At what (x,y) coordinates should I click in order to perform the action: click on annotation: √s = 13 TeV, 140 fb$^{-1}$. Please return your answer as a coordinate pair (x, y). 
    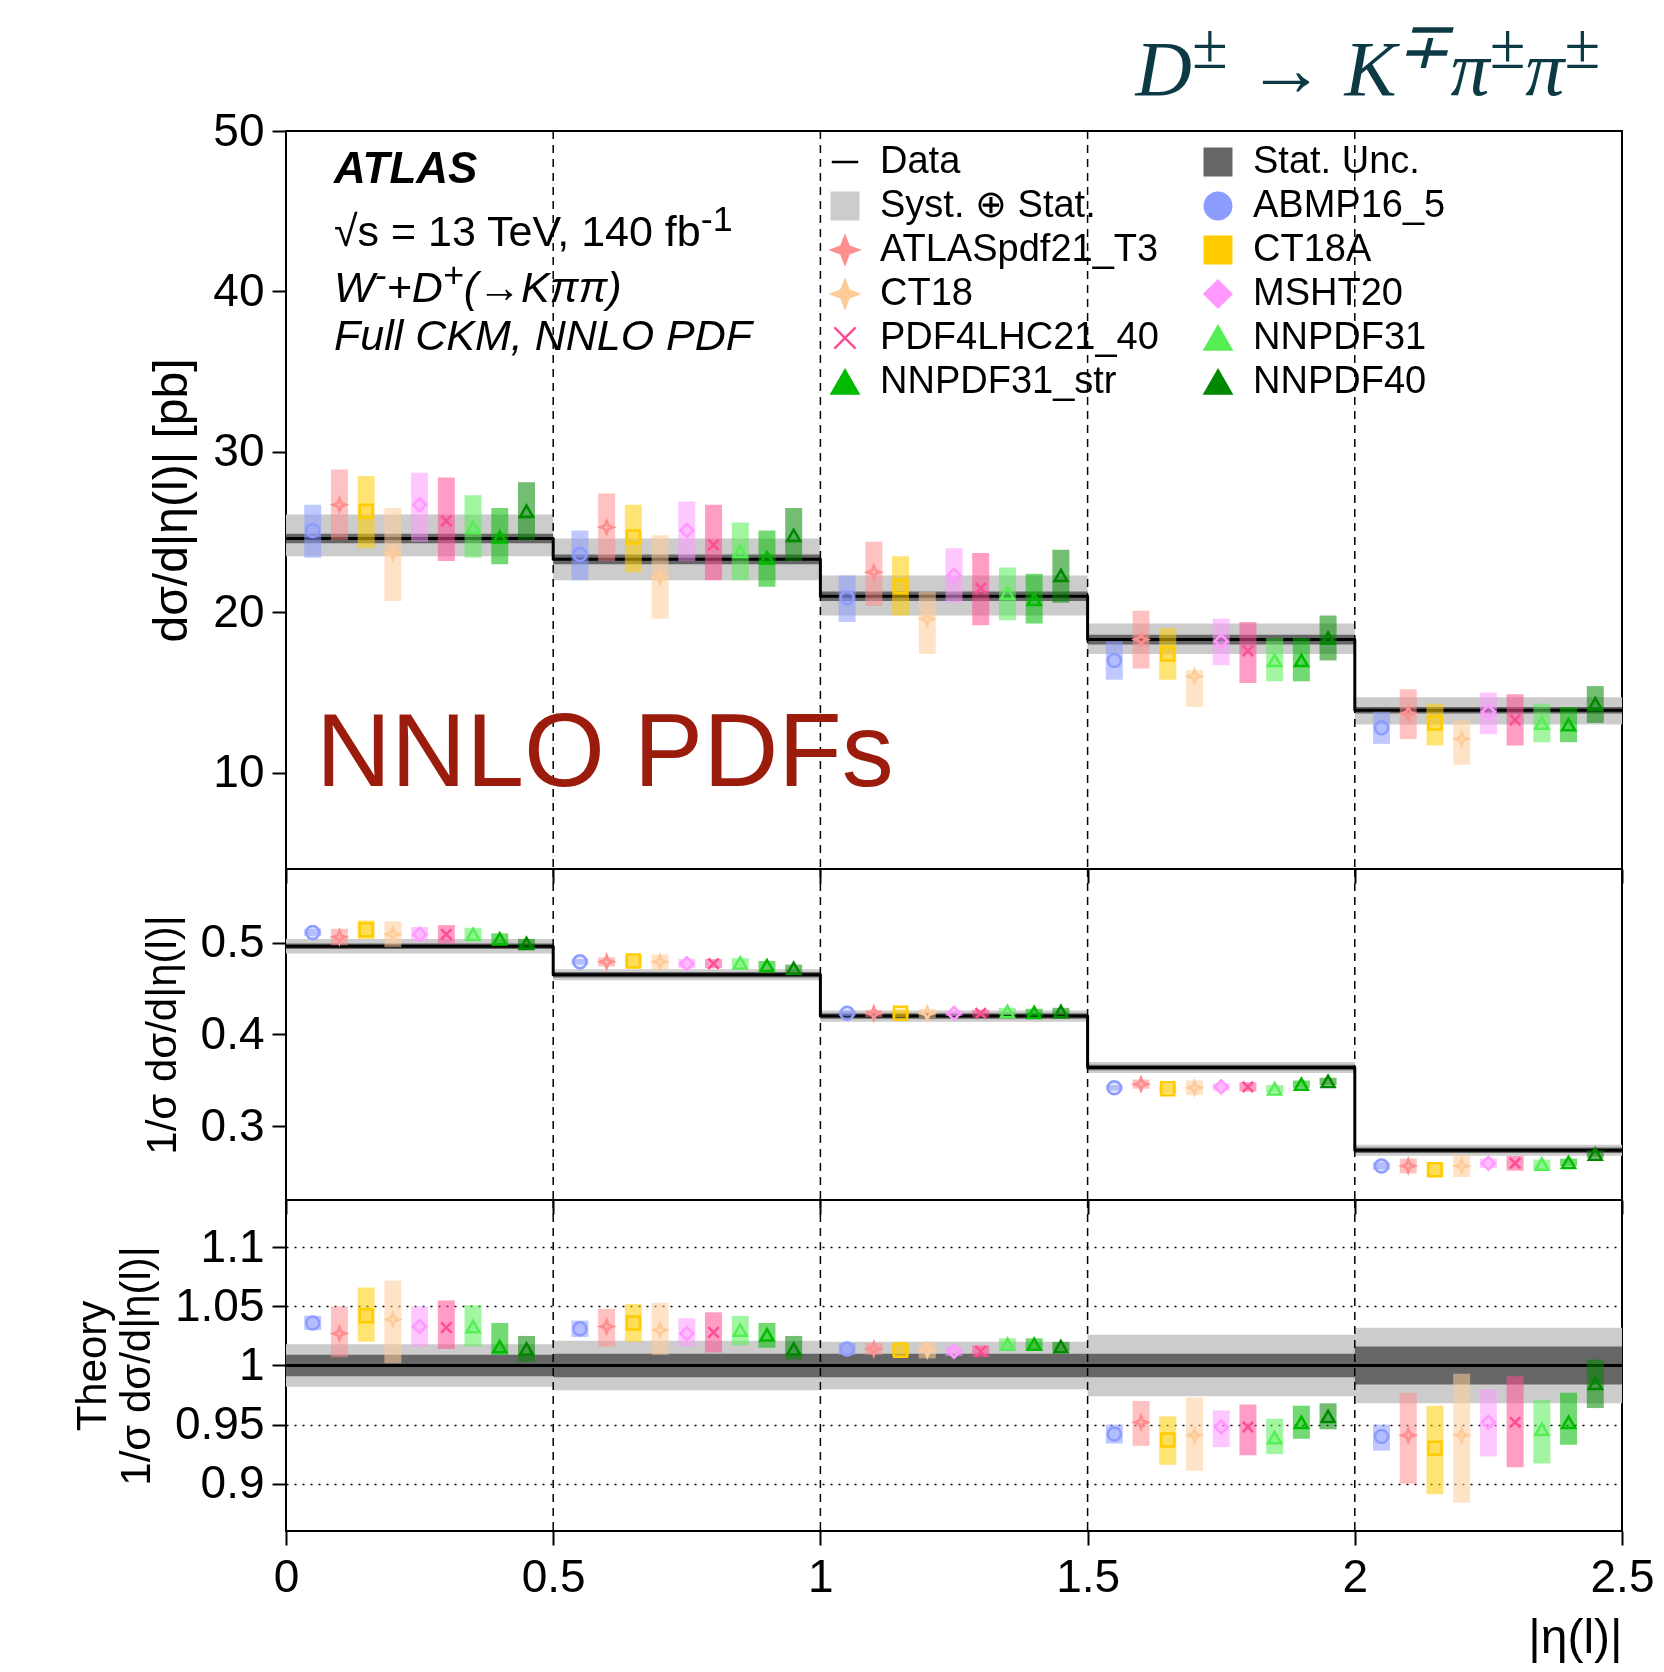
    Looking at the image, I should click on (533, 228).